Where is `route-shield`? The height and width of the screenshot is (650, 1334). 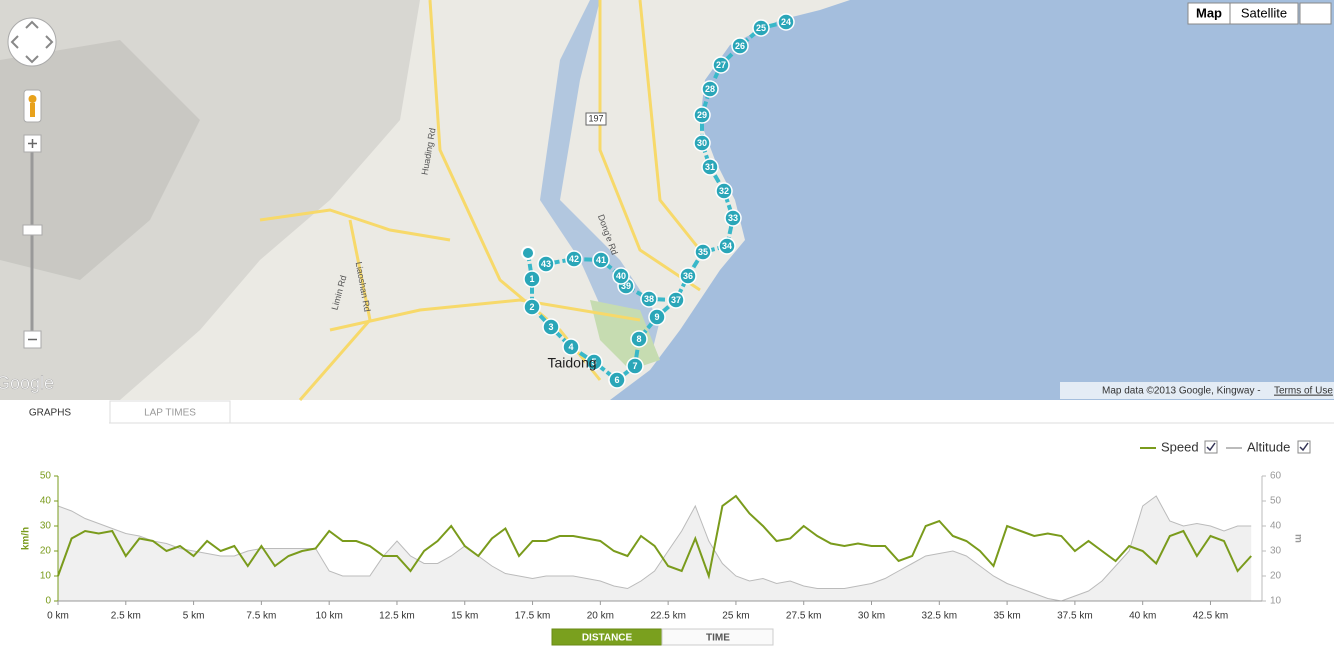 route-shield is located at coordinates (596, 119).